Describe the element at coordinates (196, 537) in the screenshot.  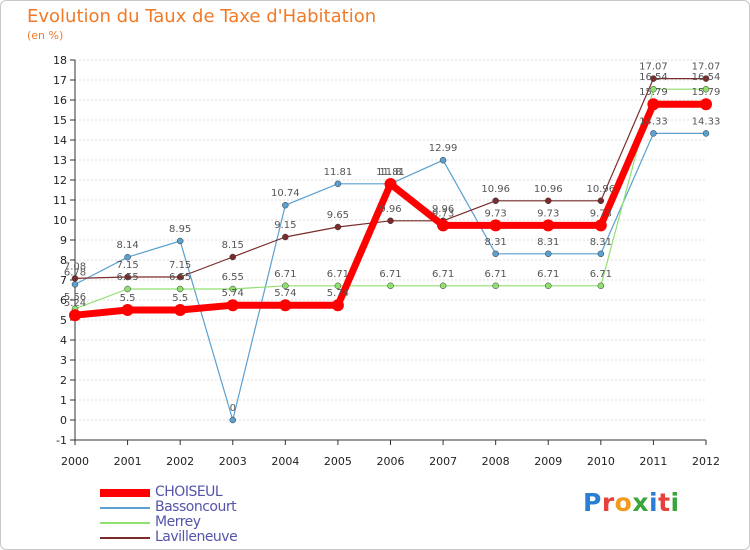
I see `legend-label: Lavilleneuve` at that location.